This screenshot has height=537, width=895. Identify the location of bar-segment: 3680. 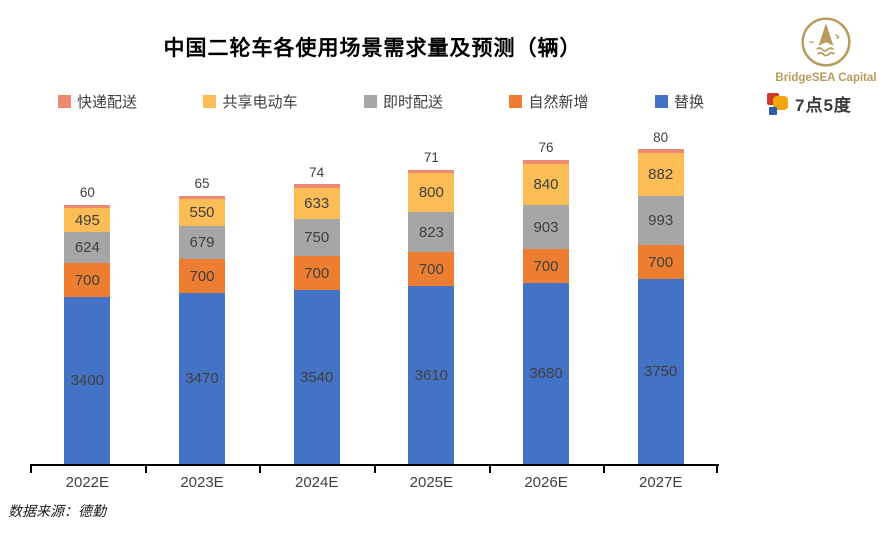
(546, 373).